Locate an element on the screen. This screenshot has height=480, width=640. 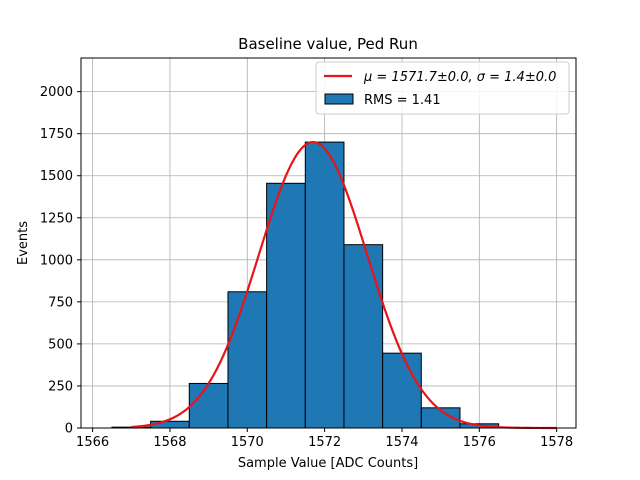
legend-box is located at coordinates (442, 88).